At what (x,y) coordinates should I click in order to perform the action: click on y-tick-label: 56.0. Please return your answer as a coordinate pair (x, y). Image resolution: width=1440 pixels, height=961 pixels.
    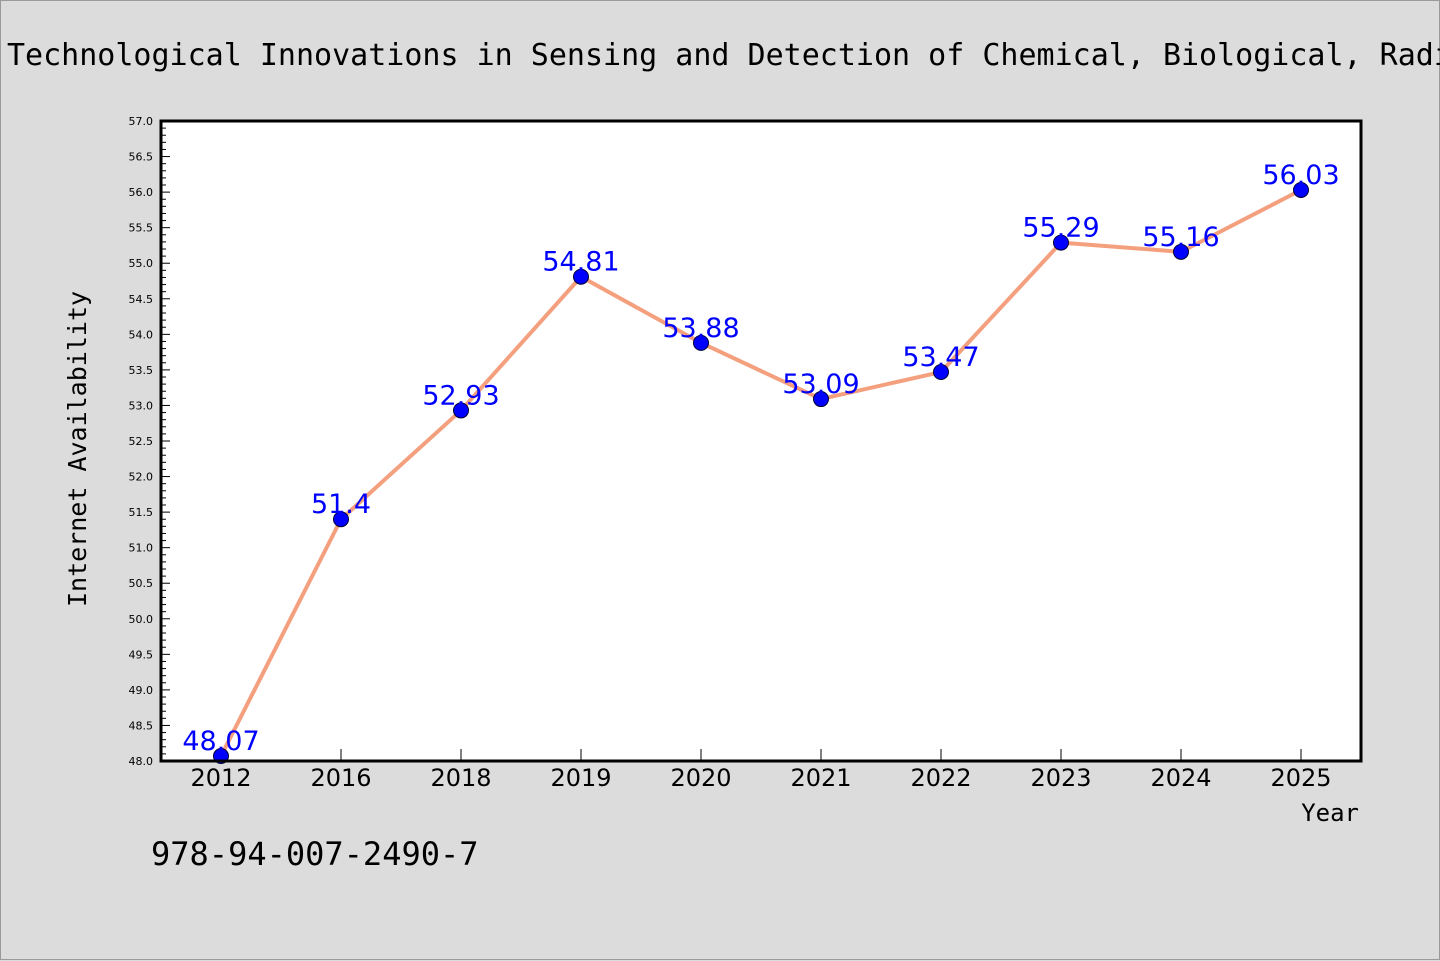
    Looking at the image, I should click on (141, 192).